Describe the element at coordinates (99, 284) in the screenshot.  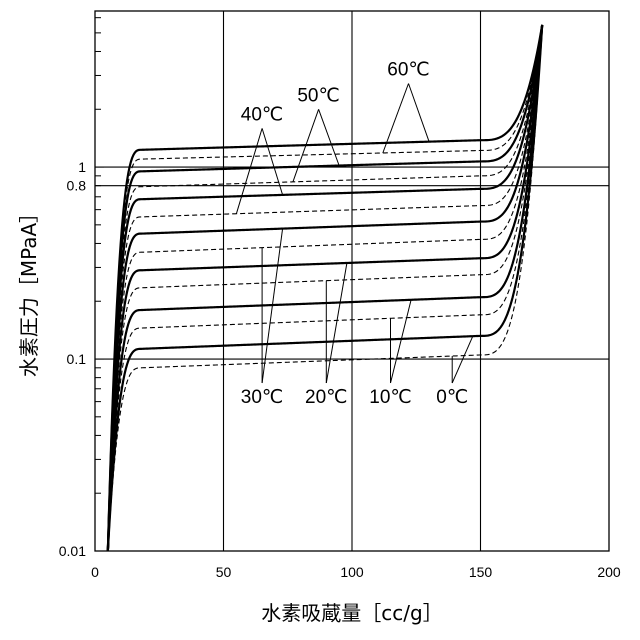
I see `y-minor-ticks` at that location.